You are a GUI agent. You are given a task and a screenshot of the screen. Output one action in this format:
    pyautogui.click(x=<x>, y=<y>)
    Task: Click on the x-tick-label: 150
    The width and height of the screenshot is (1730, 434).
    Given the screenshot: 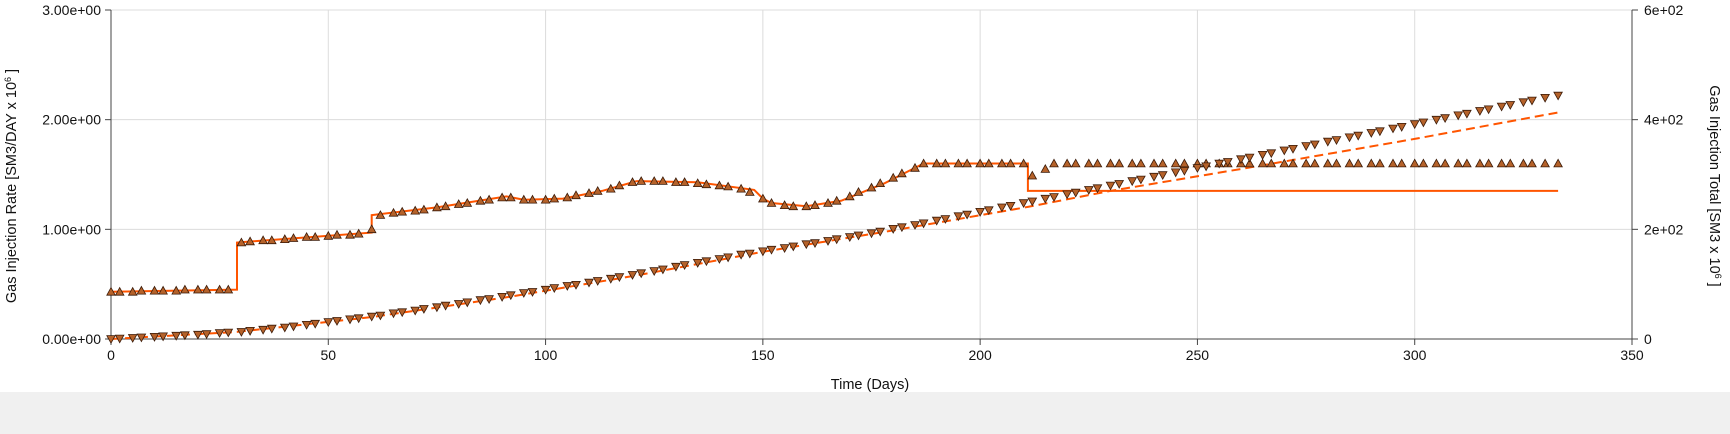 What is the action you would take?
    pyautogui.click(x=763, y=355)
    